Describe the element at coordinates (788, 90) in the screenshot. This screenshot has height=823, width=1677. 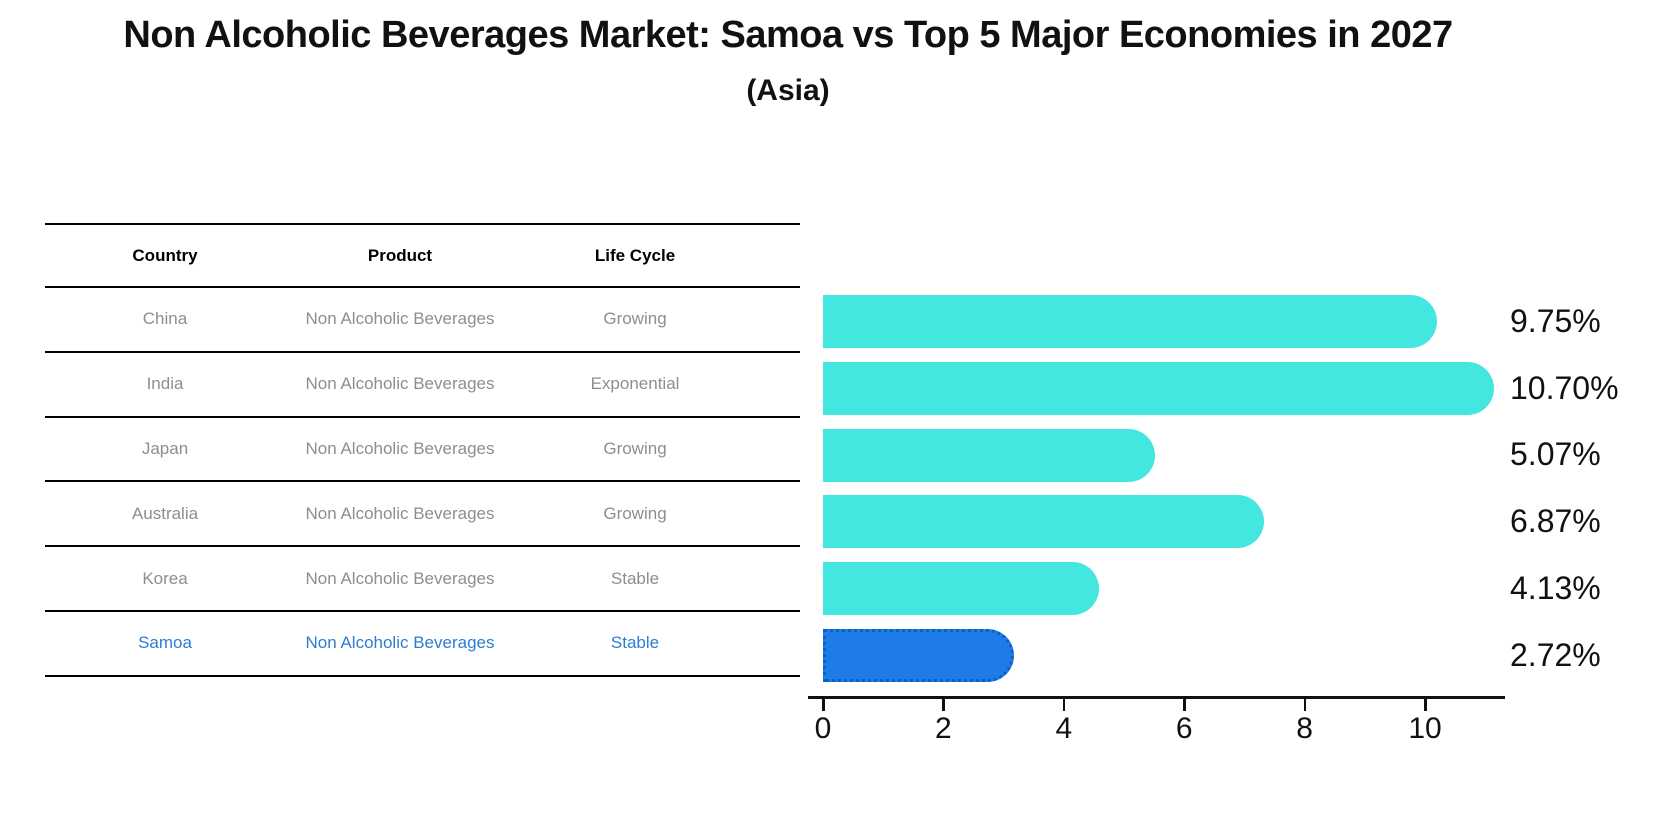
I see `chart-subtitle: (Asia)` at that location.